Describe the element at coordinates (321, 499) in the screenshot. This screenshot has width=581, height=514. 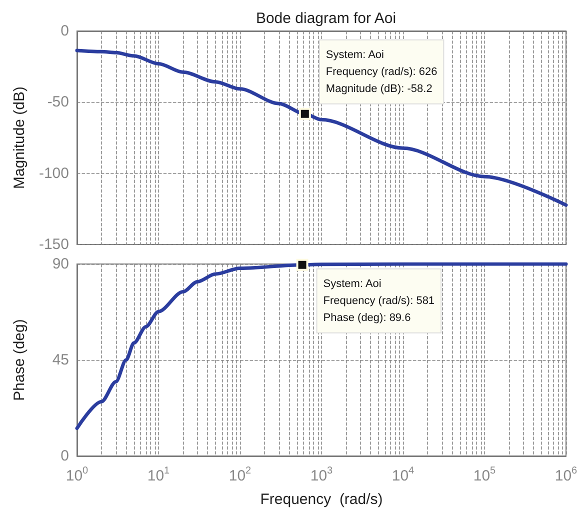
I see `x-axis-title: Frequency (rad/s)` at that location.